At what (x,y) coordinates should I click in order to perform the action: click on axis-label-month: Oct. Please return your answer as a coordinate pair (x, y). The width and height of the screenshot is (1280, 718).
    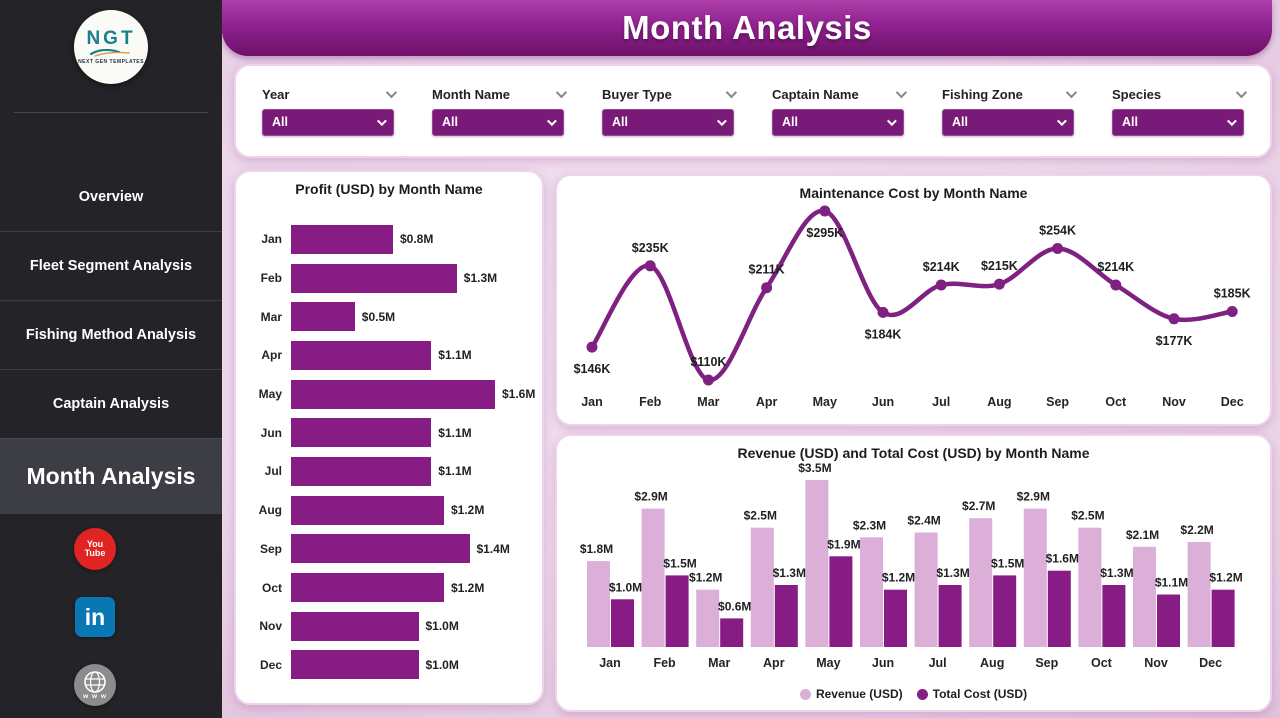
    Looking at the image, I should click on (1116, 402).